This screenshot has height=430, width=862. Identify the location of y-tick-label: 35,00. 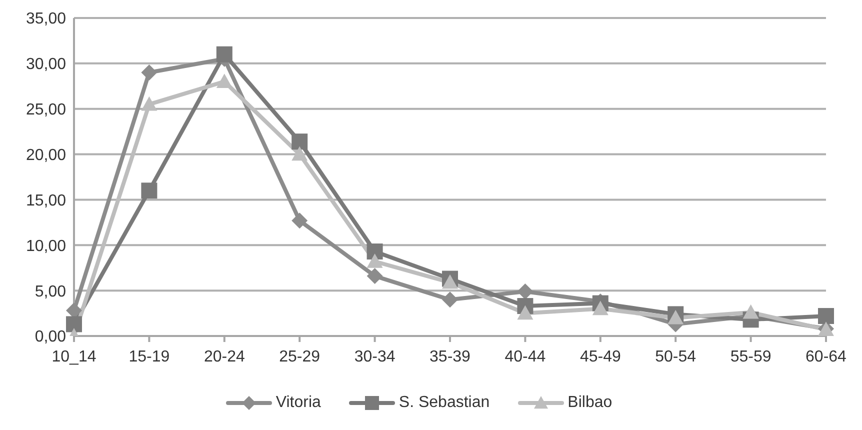
(46, 19).